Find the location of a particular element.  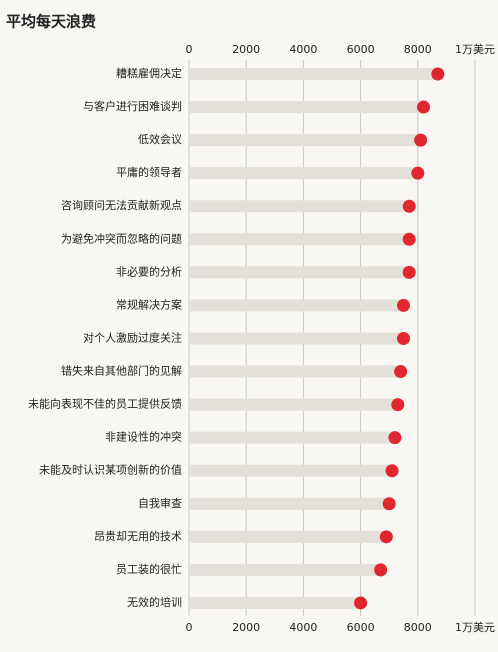

y-tick-label: 为避免冲突而忽略的问题 is located at coordinates (121, 238).